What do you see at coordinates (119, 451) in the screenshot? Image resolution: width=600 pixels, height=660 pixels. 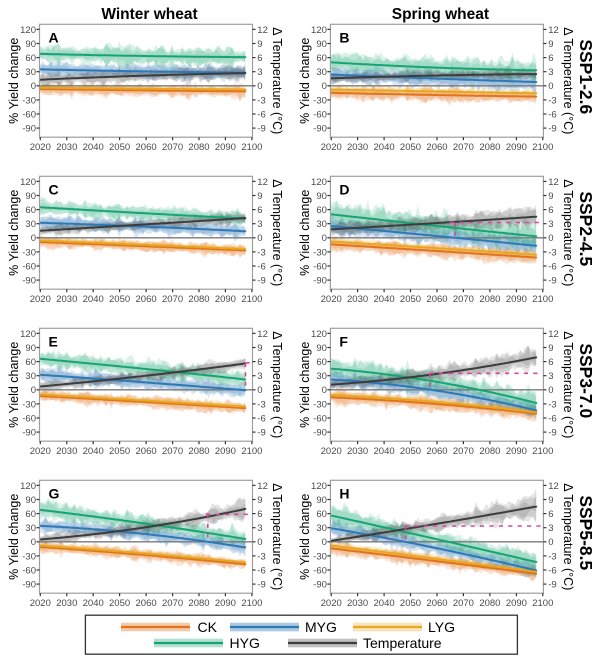 I see `svg-text: 2050` at bounding box center [119, 451].